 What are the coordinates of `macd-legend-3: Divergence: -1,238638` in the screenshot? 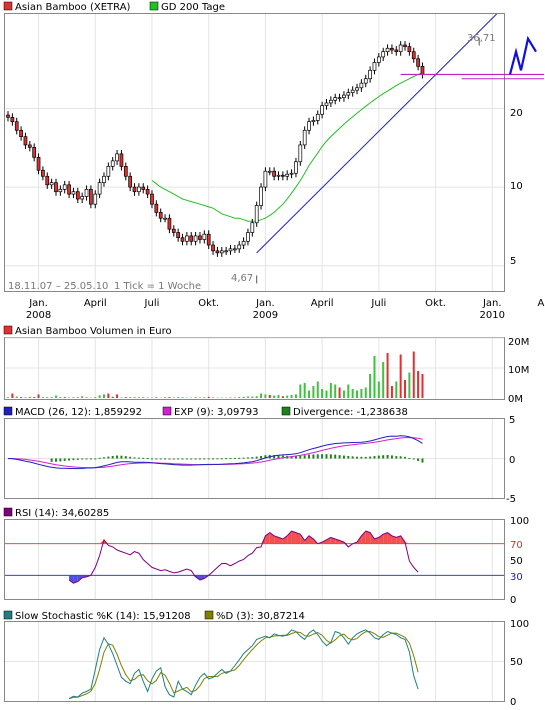 It's located at (350, 412).